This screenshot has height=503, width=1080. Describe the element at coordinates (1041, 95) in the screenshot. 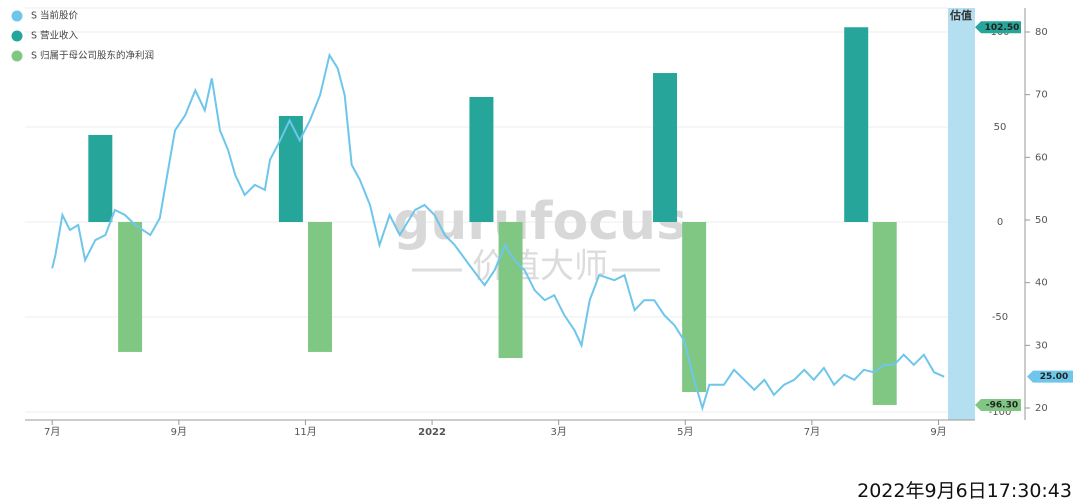

I see `y2-tick-label: 70` at that location.